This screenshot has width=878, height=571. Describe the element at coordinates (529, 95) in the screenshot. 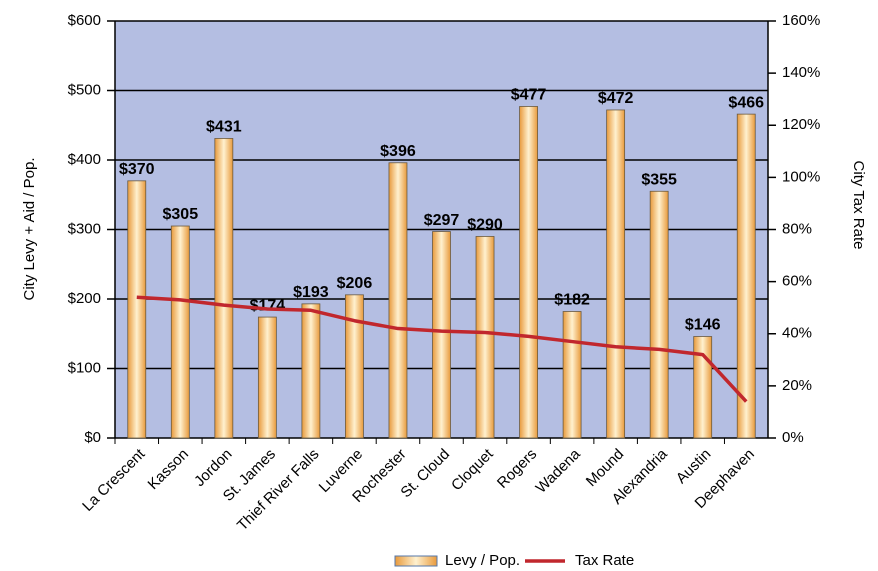

I see `value-label: $477` at that location.